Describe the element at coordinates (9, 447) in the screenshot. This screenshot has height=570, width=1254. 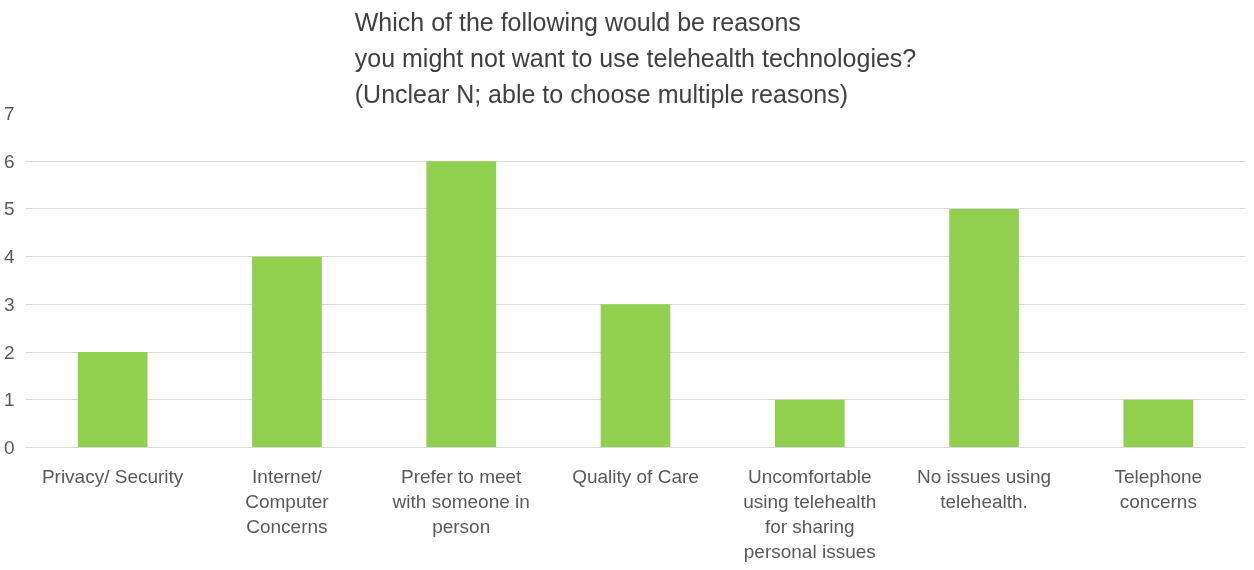
I see `y-tick-label: 0` at that location.